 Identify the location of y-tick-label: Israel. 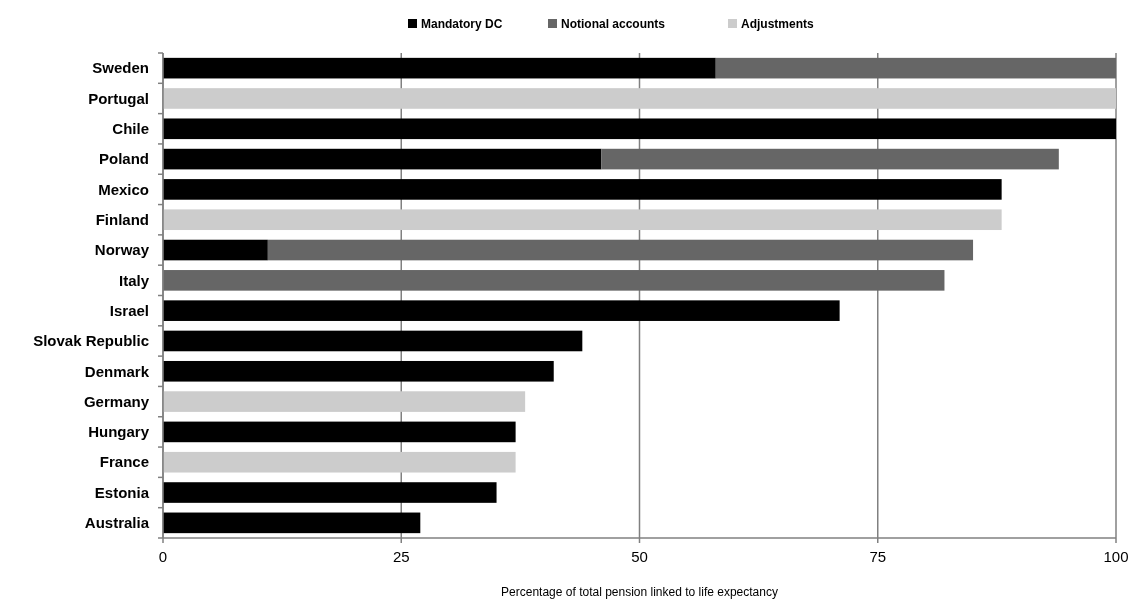
(129, 310).